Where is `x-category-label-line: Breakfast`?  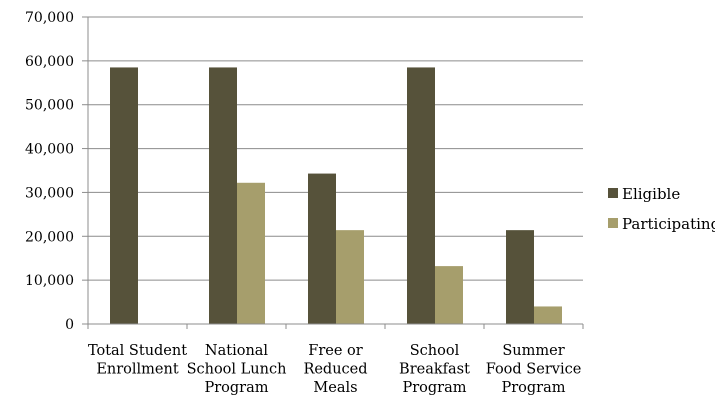 x-category-label-line: Breakfast is located at coordinates (434, 370).